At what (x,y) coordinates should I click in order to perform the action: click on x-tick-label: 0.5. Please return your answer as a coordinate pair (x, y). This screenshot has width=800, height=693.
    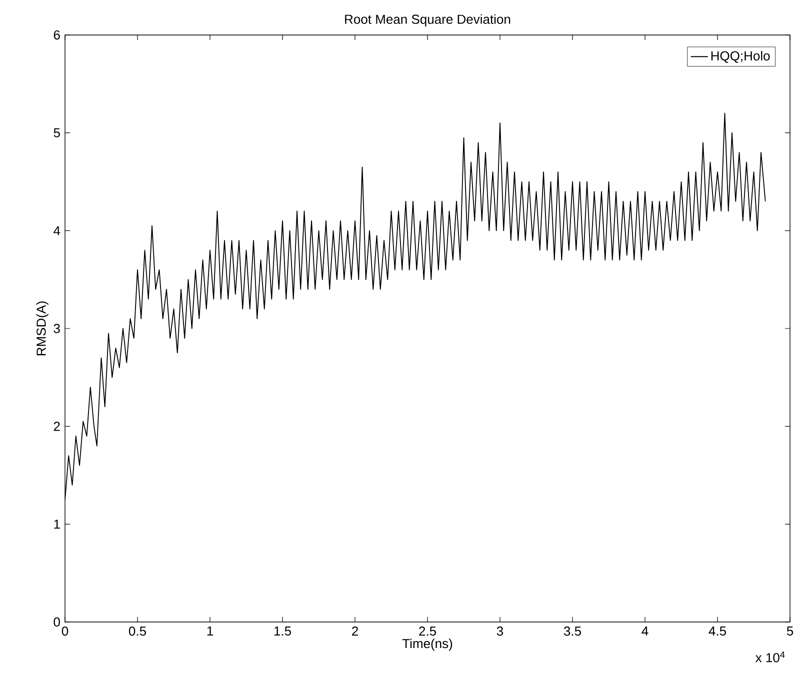
    Looking at the image, I should click on (137, 631).